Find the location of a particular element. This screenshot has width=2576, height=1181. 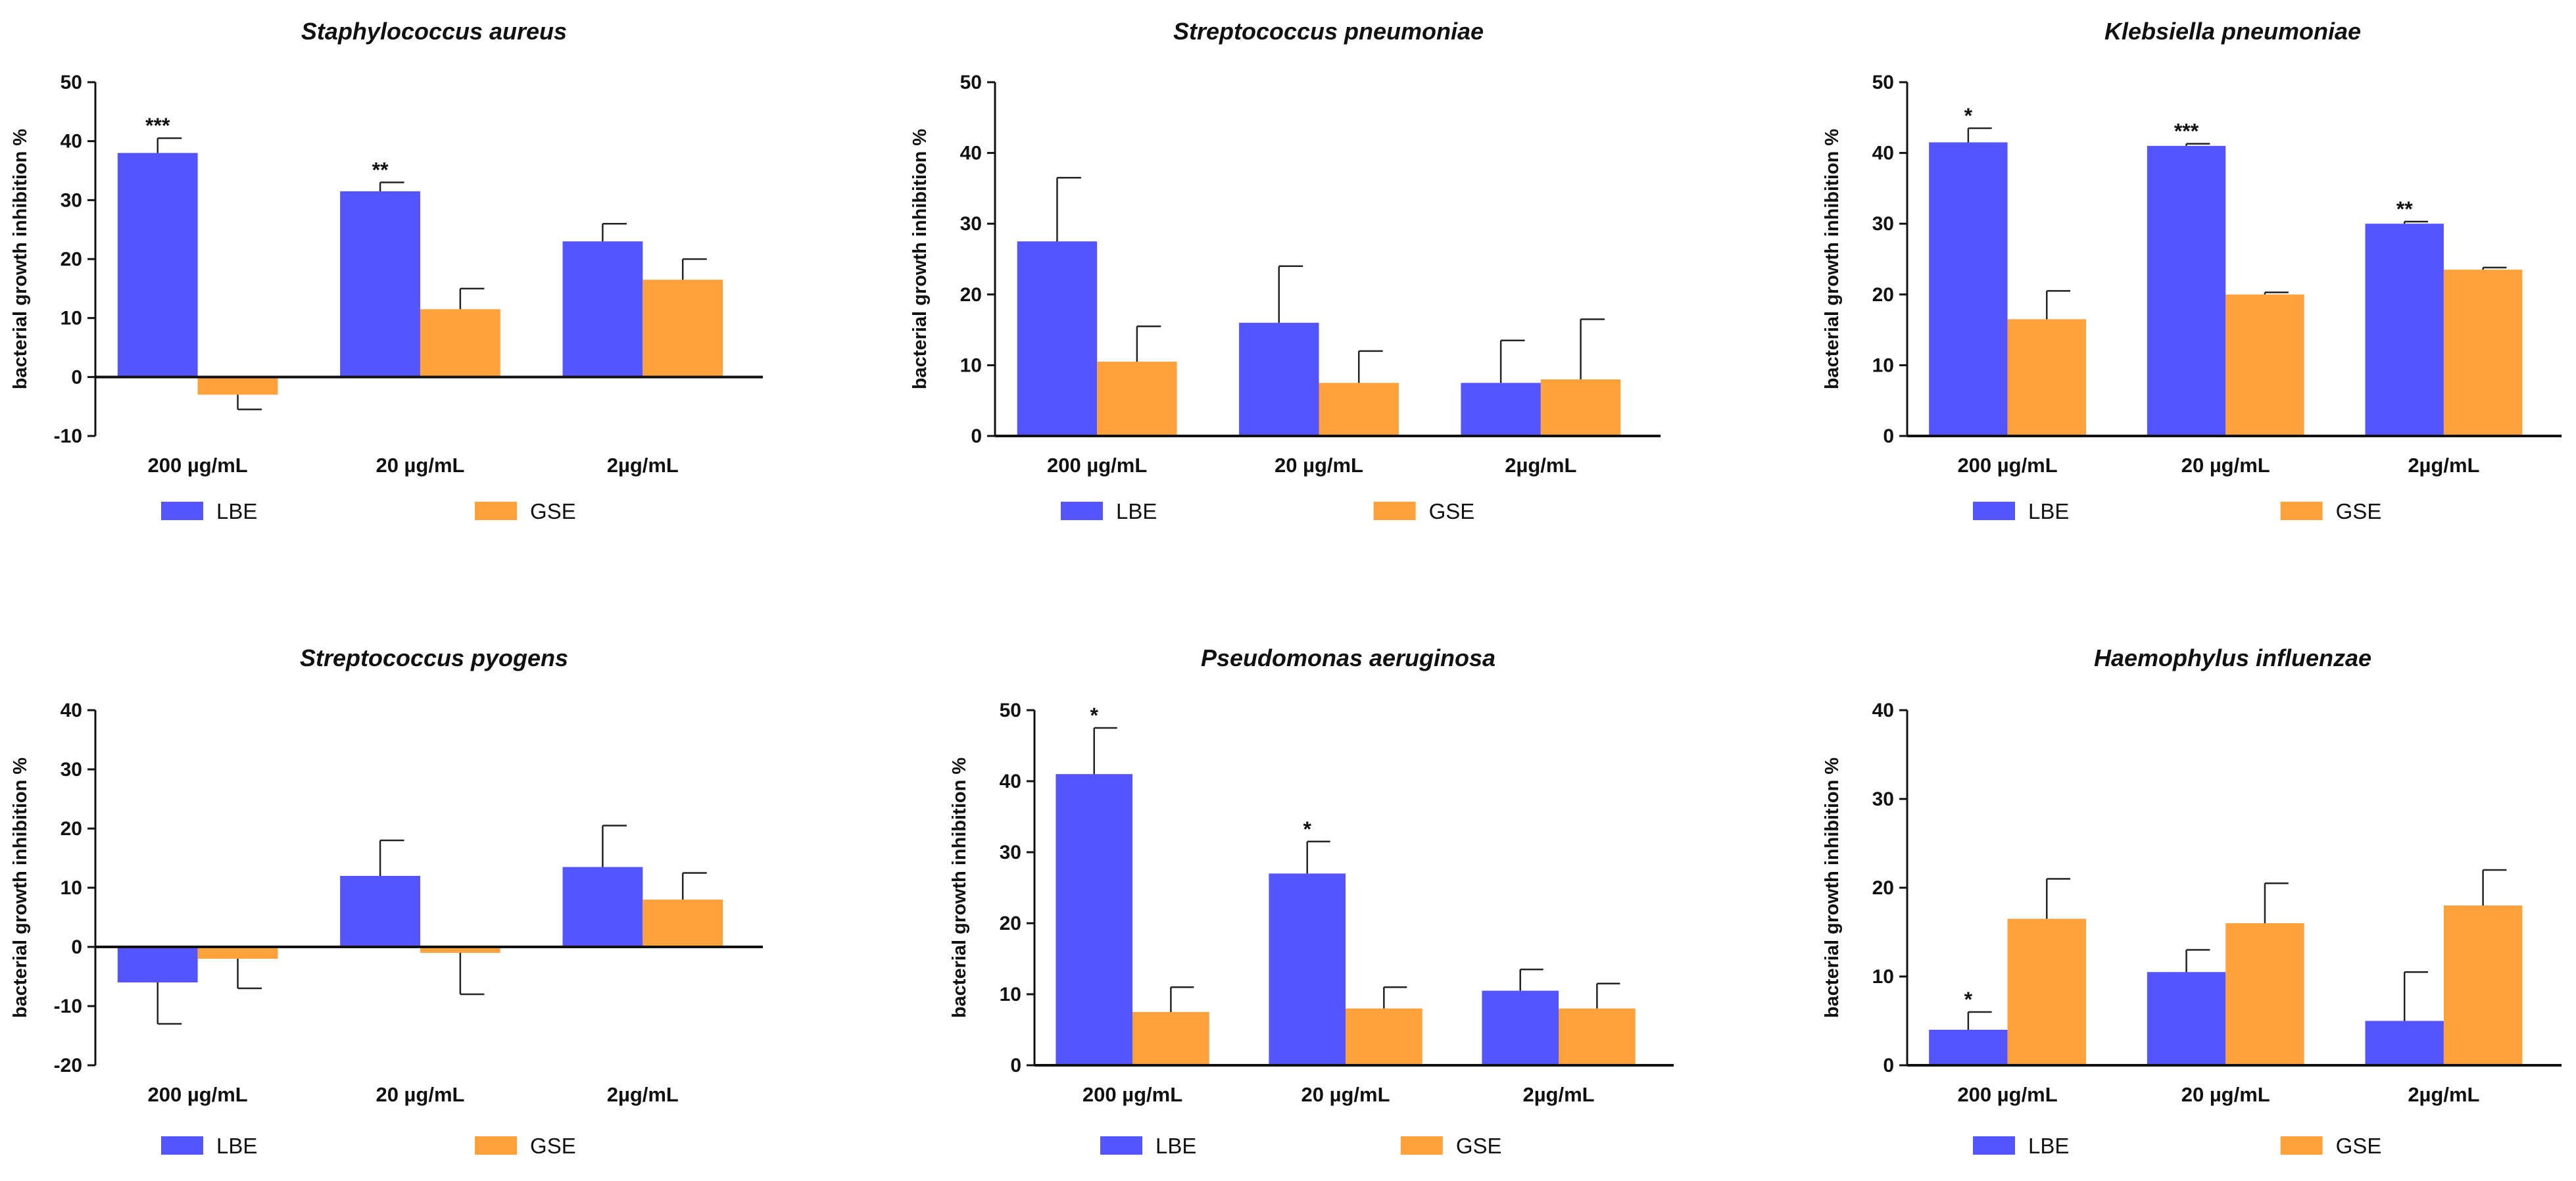

chart-title: Streptococcus pyogens is located at coordinates (434, 657).